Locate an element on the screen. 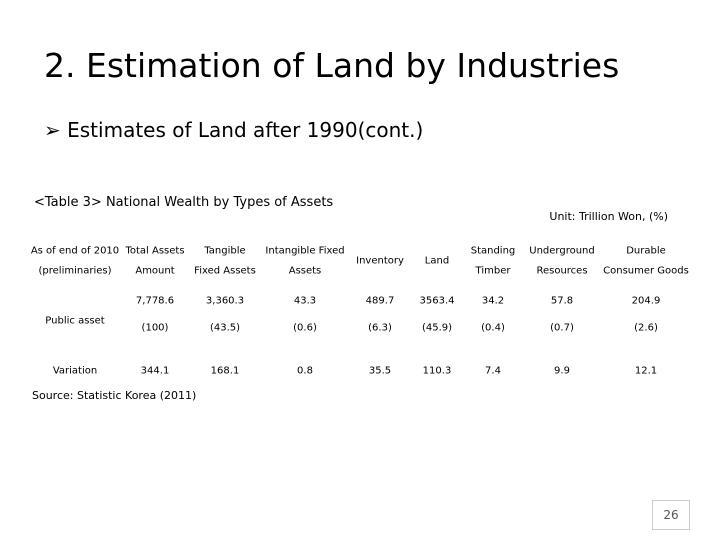 This screenshot has height=540, width=720. header-cell: Timber is located at coordinates (493, 271).